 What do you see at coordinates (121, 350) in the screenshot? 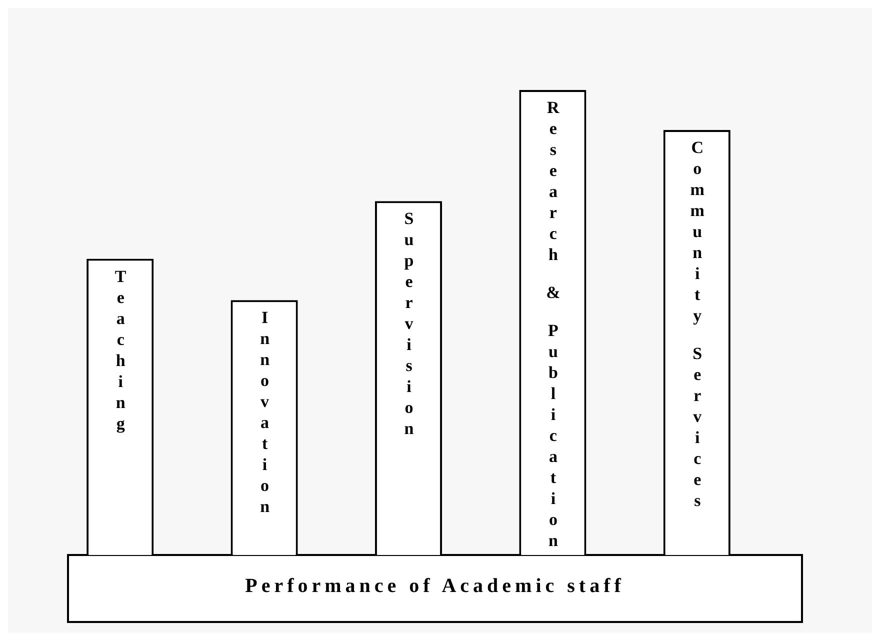
I see `x-tick-label: Teaching` at bounding box center [121, 350].